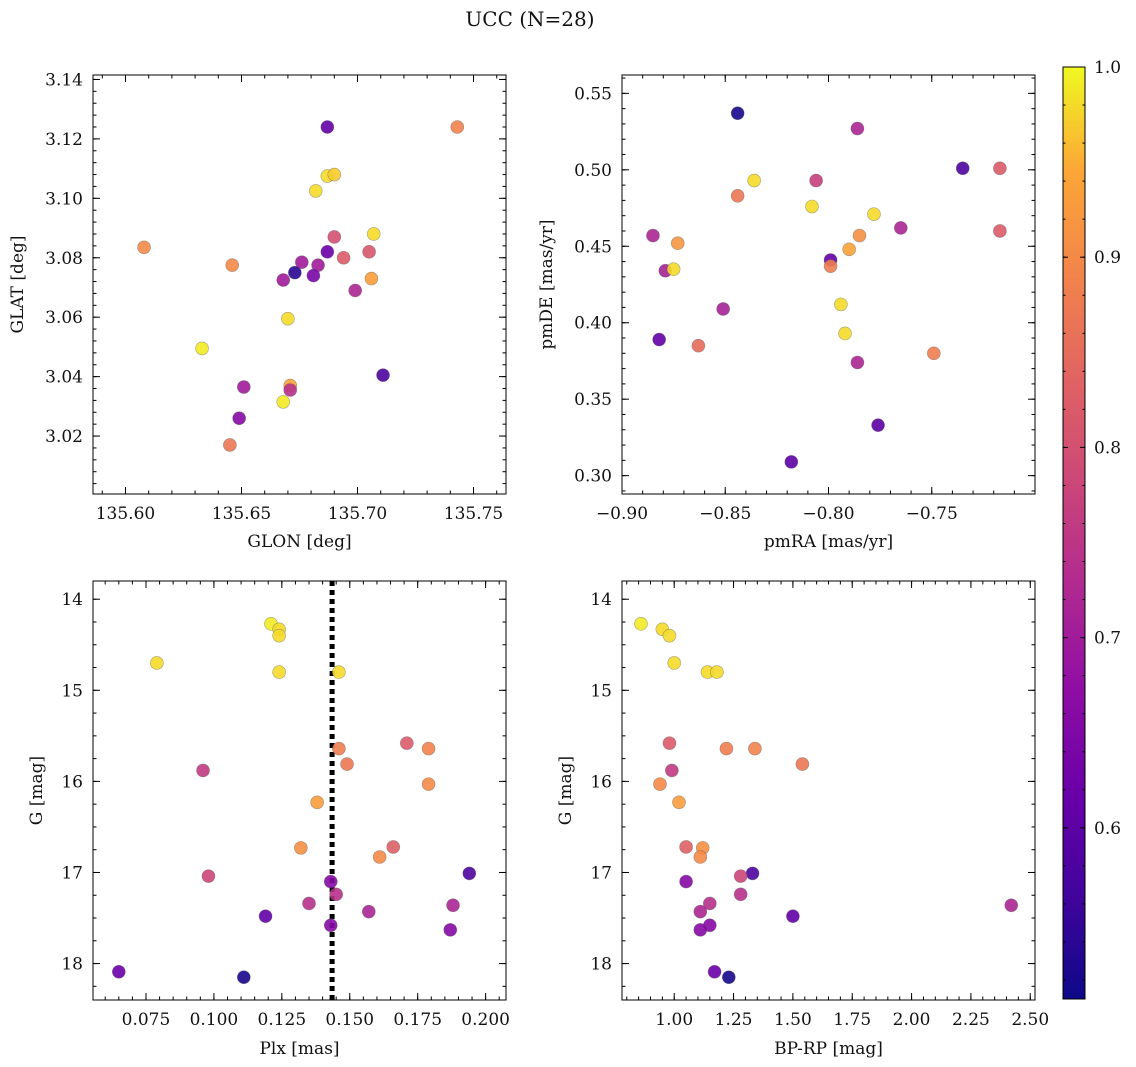  Describe the element at coordinates (828, 514) in the screenshot. I see `x-tick-label: −0.80` at that location.